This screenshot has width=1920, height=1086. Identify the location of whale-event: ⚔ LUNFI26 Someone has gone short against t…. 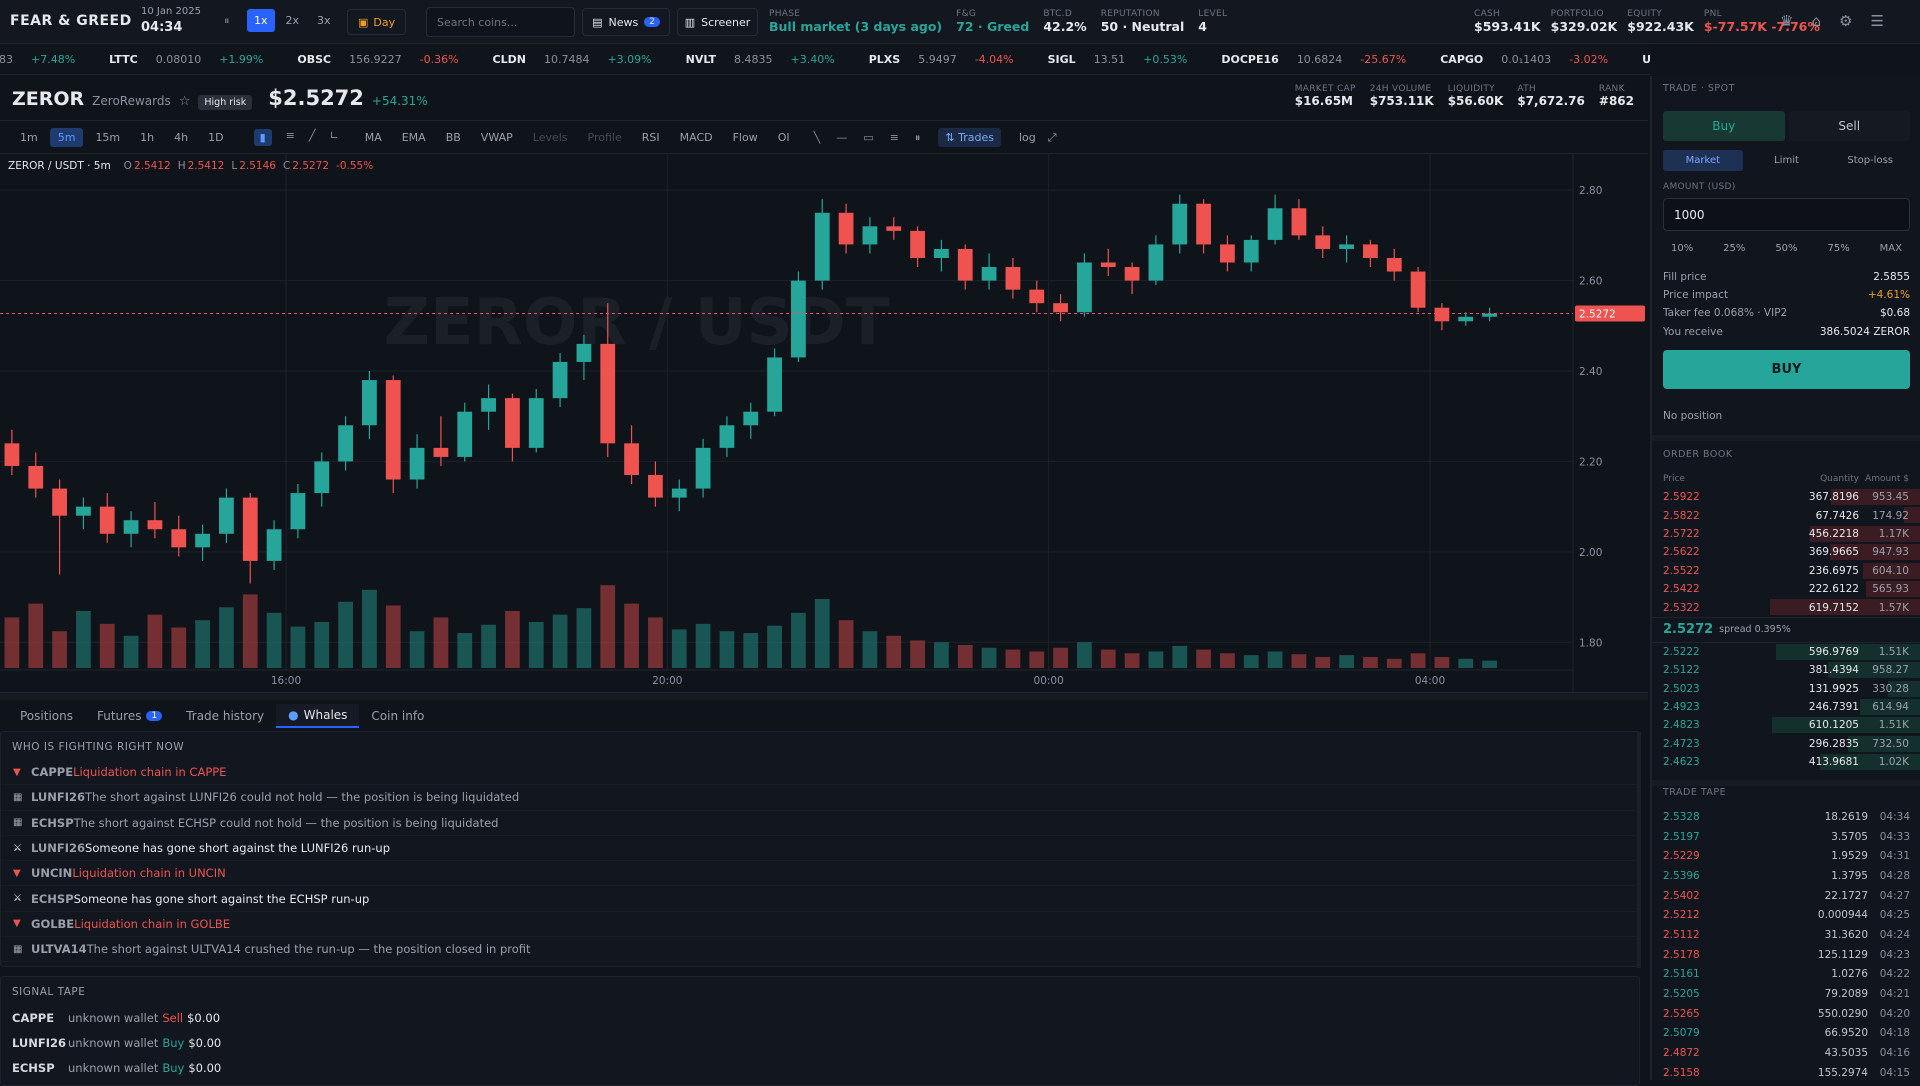
(819, 849).